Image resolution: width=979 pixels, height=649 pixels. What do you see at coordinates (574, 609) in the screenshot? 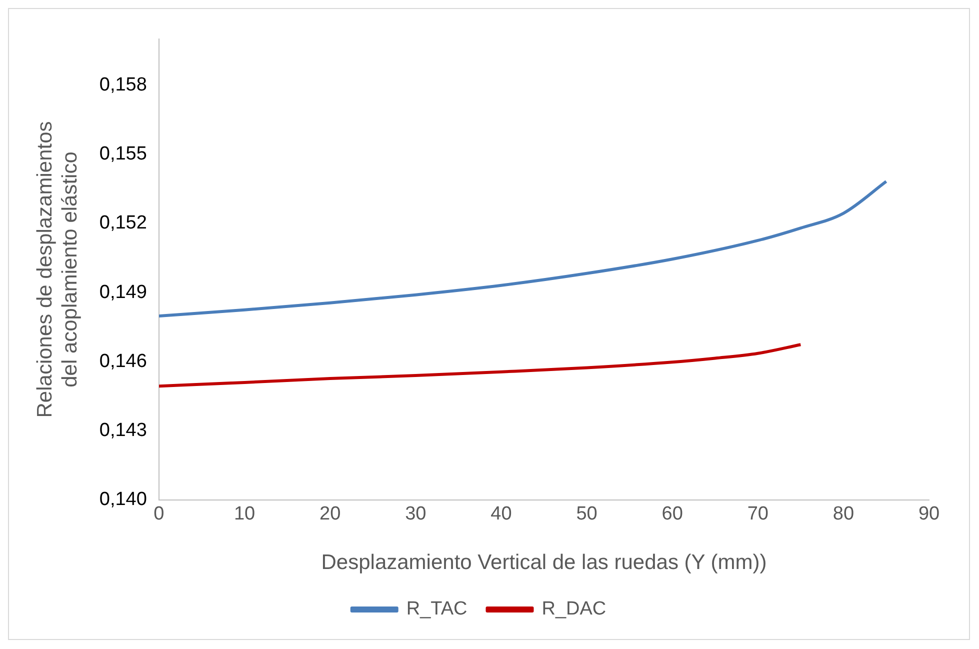
I see `legend-label: R_DAC` at bounding box center [574, 609].